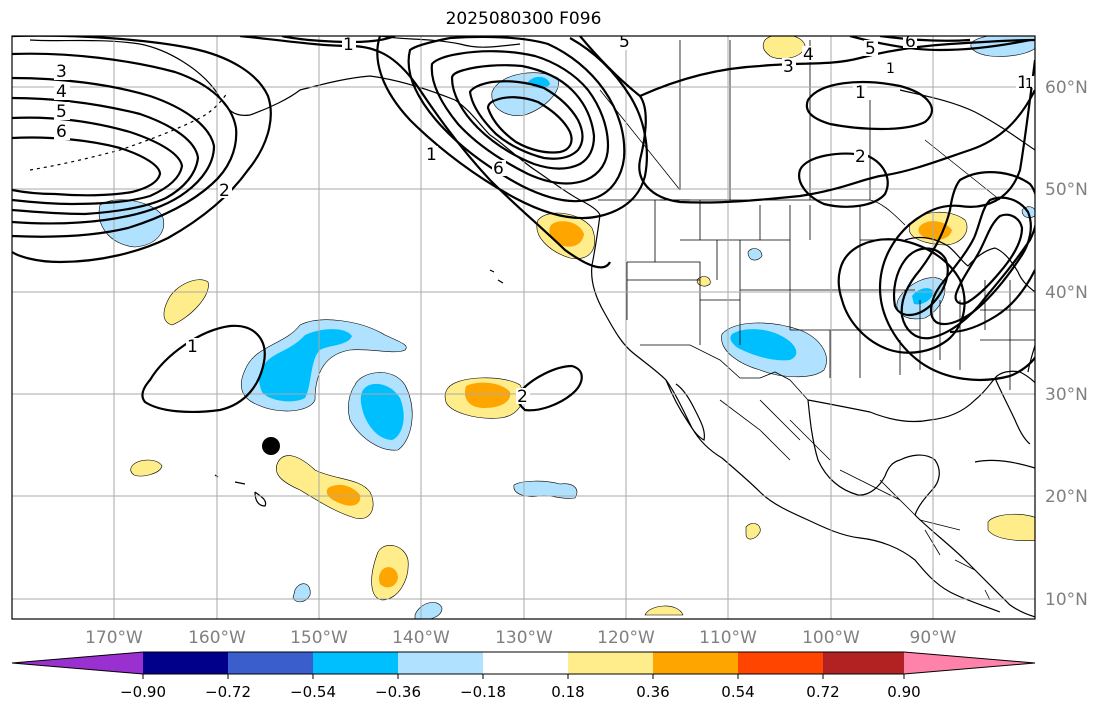 The width and height of the screenshot is (1105, 712). I want to click on shade-pos-south-core, so click(388, 577).